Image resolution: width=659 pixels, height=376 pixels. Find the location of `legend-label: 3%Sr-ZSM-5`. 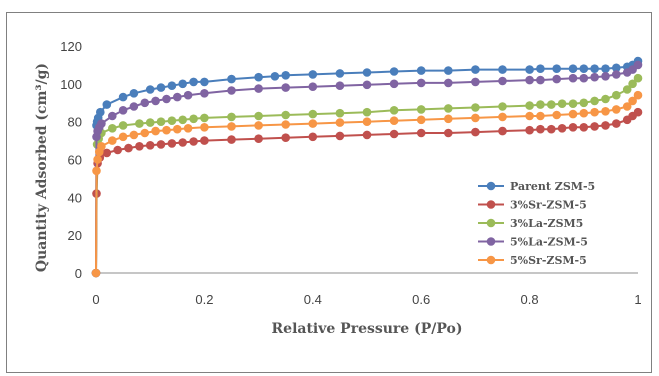

legend-label: 3%Sr-ZSM-5 is located at coordinates (548, 205).